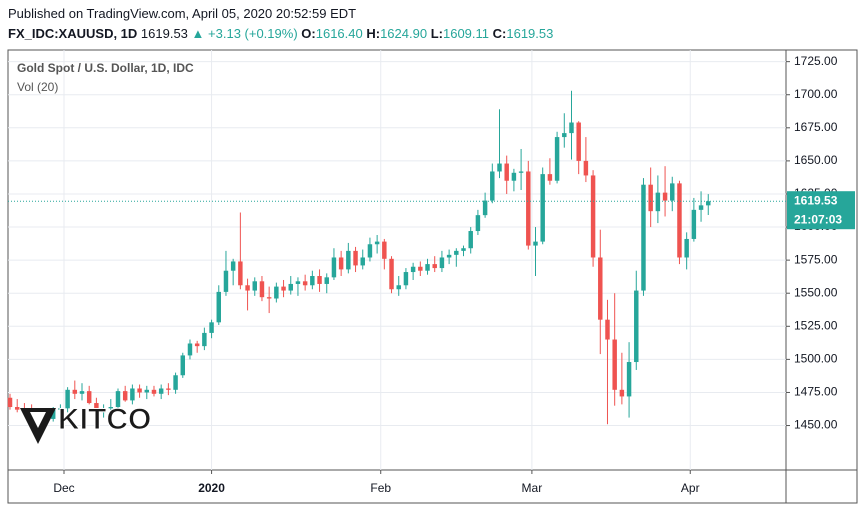 The width and height of the screenshot is (864, 510). I want to click on symbol: FX_IDC:XAUUSD, 1D, so click(73, 33).